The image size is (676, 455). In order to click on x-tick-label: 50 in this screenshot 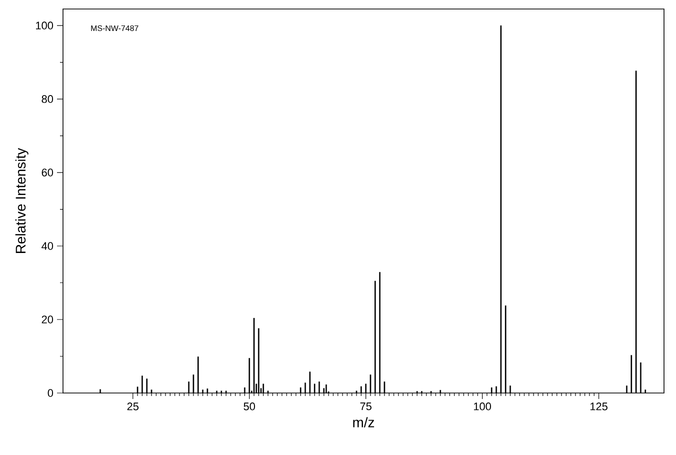, I will do `click(250, 406)`.